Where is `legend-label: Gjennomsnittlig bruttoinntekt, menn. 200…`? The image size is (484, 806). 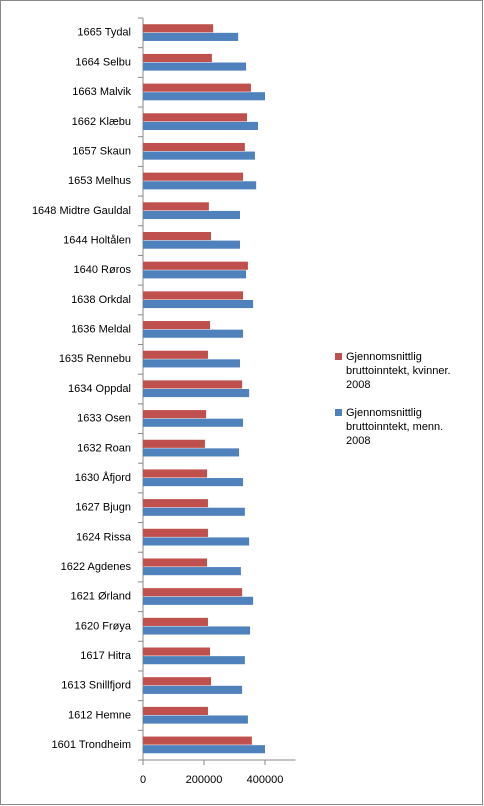
legend-label: Gjennomsnittlig bruttoinntekt, menn. 200… is located at coordinates (395, 427).